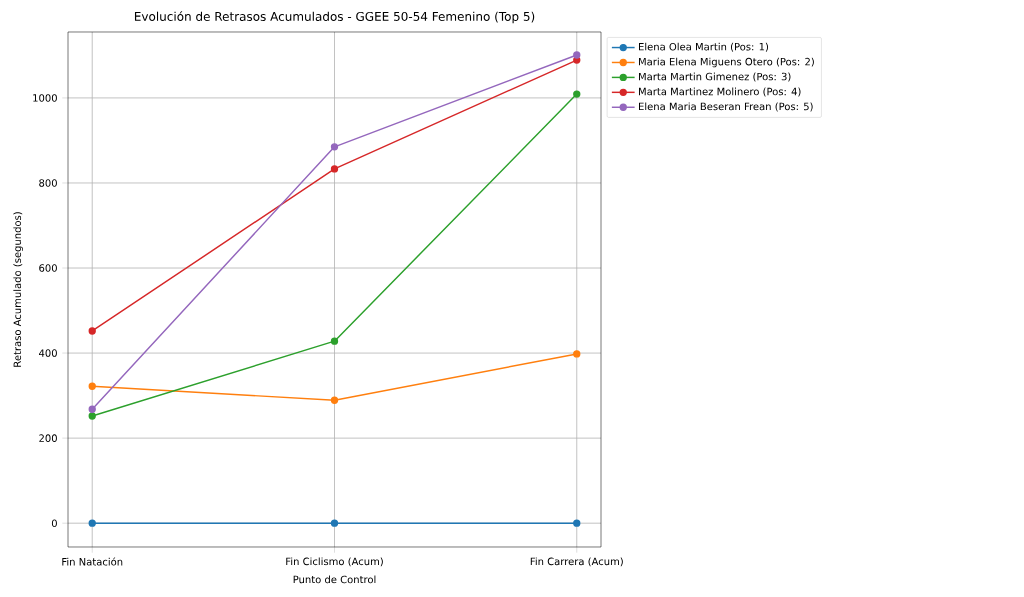 This screenshot has width=1024, height=597. Describe the element at coordinates (54, 523) in the screenshot. I see `y-tick-label: 0` at that location.